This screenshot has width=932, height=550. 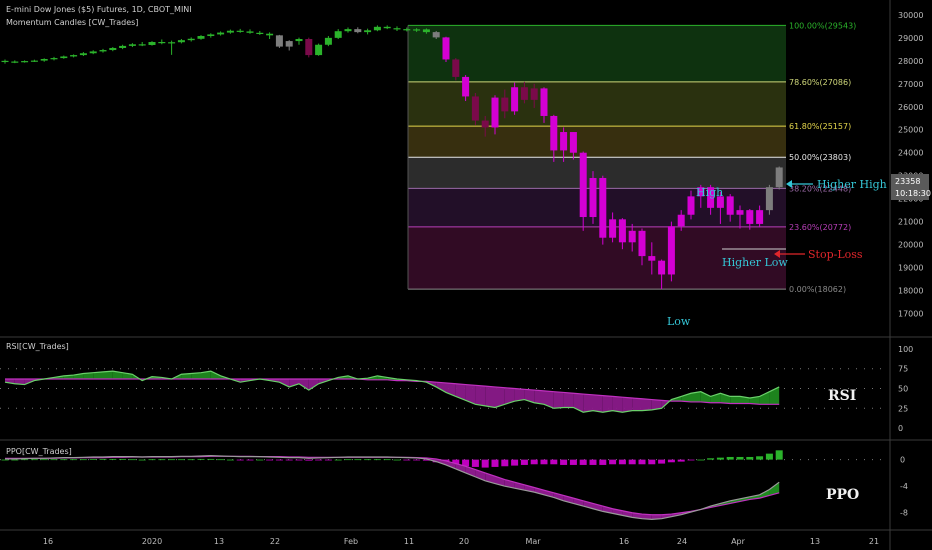 I want to click on study-title: Momentum Candles [CW_Trades], so click(x=72, y=22).